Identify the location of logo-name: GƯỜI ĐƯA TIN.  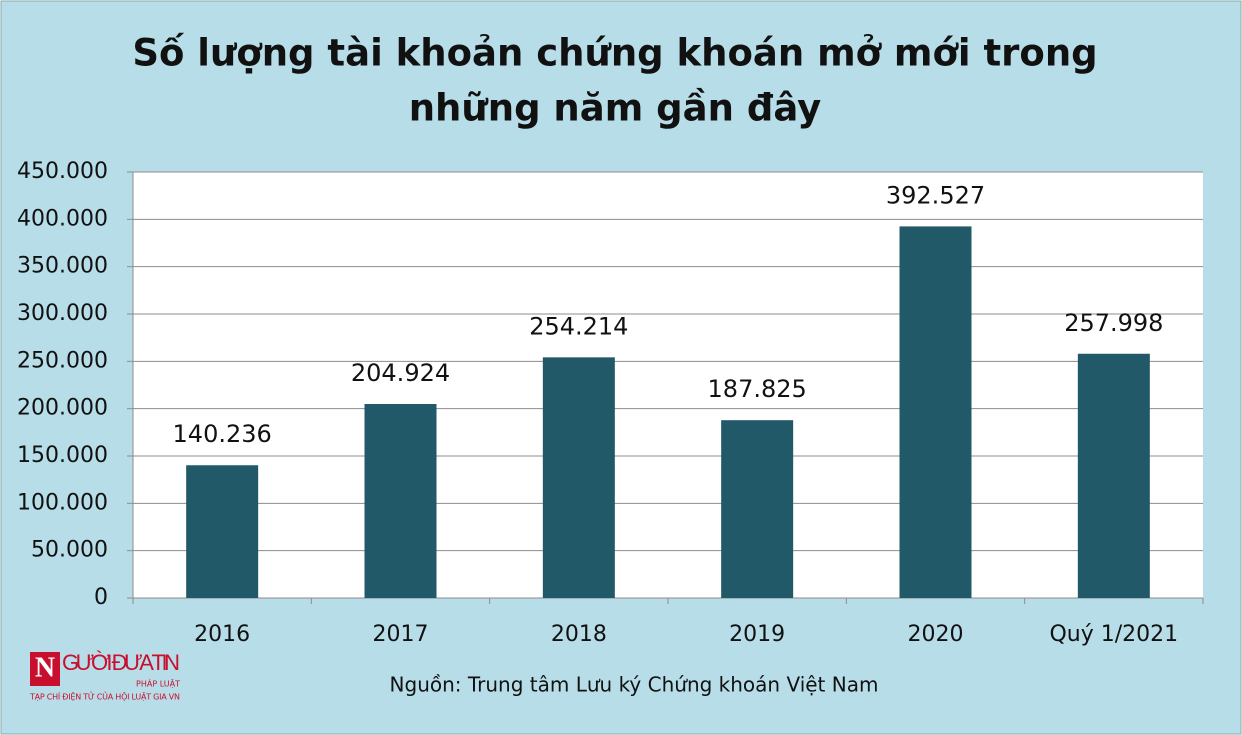
(121, 662).